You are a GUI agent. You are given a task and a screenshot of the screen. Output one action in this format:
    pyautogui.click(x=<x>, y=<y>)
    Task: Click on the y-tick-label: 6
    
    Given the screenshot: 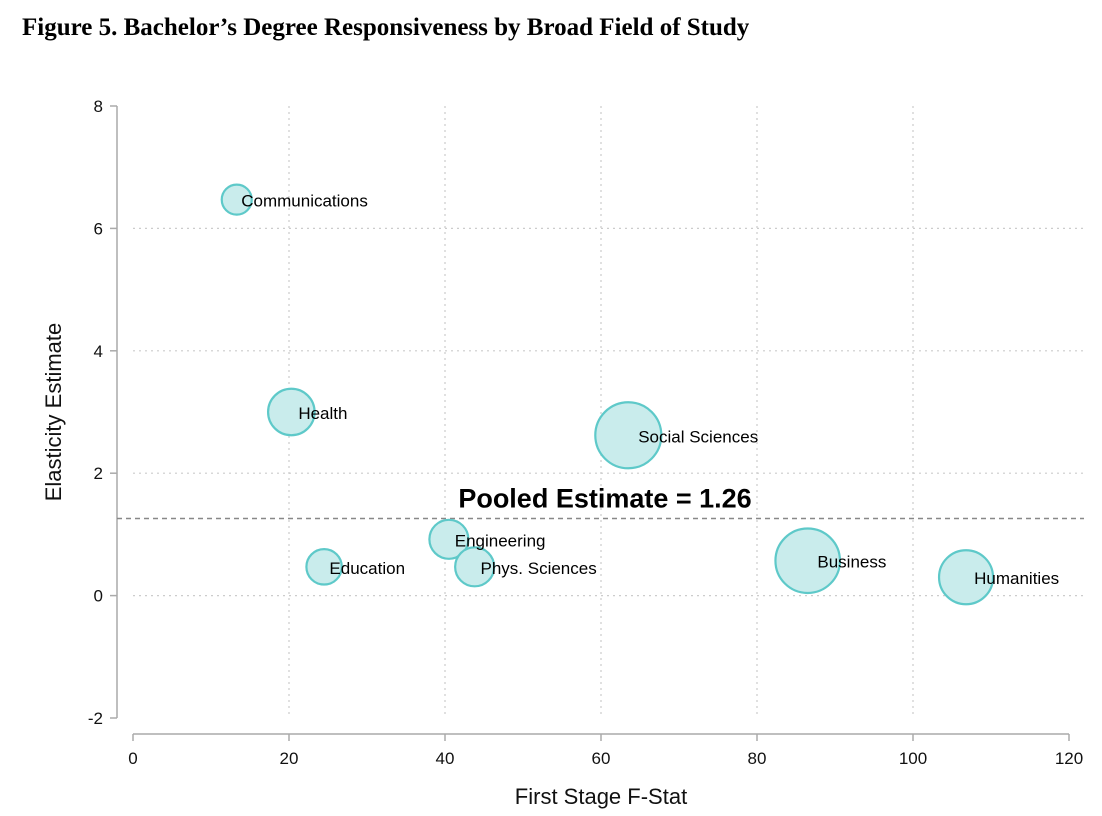 What is the action you would take?
    pyautogui.click(x=98, y=228)
    